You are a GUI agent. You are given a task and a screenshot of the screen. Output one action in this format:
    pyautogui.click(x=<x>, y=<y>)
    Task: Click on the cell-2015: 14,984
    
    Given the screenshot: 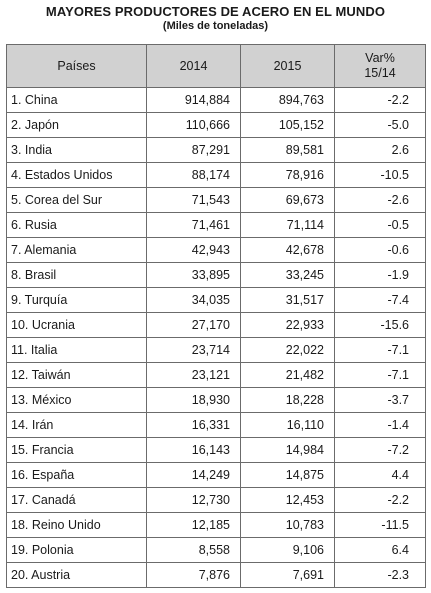 What is the action you would take?
    pyautogui.click(x=287, y=450)
    